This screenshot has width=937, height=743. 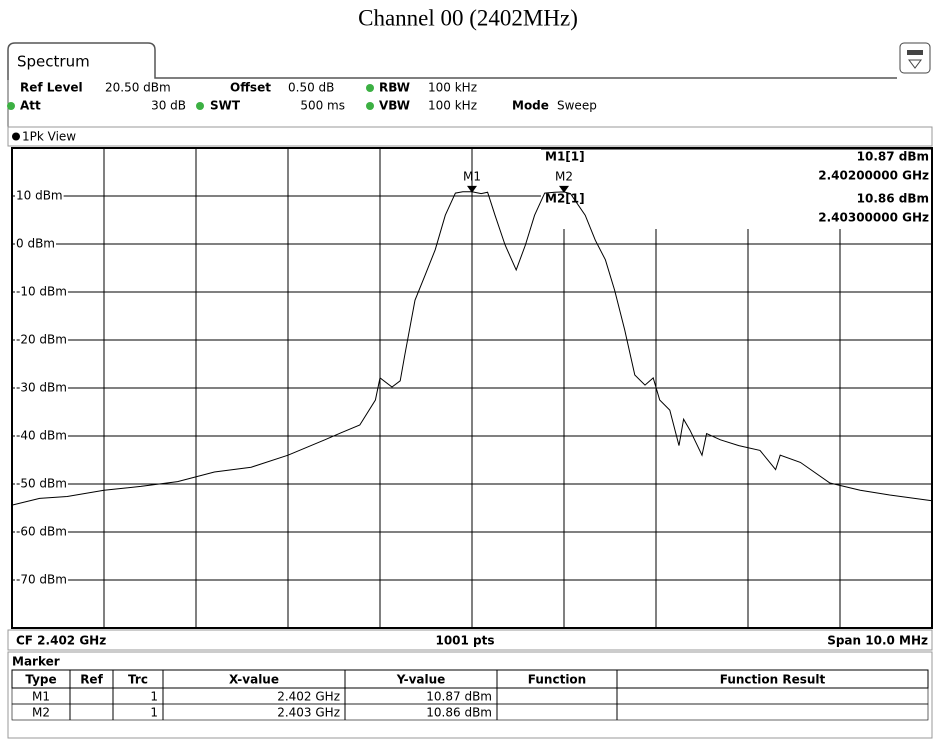 I want to click on readout-frequency: 2.40300000 GHz, so click(x=873, y=218).